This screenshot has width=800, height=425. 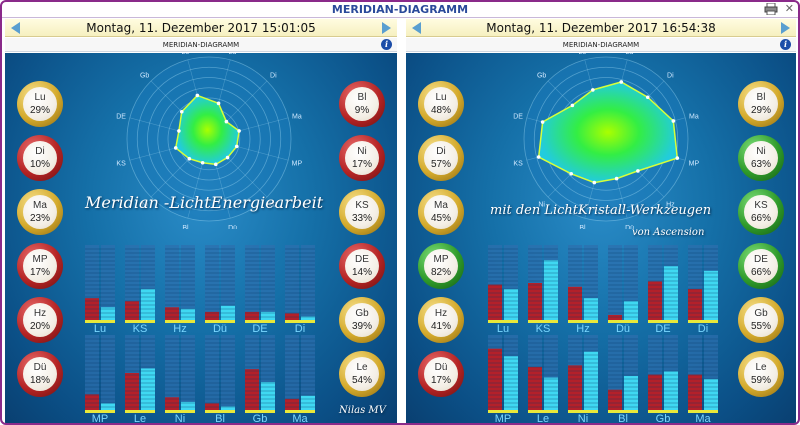 What do you see at coordinates (441, 320) in the screenshot?
I see `meridian-orb-hz: Hz 41%` at bounding box center [441, 320].